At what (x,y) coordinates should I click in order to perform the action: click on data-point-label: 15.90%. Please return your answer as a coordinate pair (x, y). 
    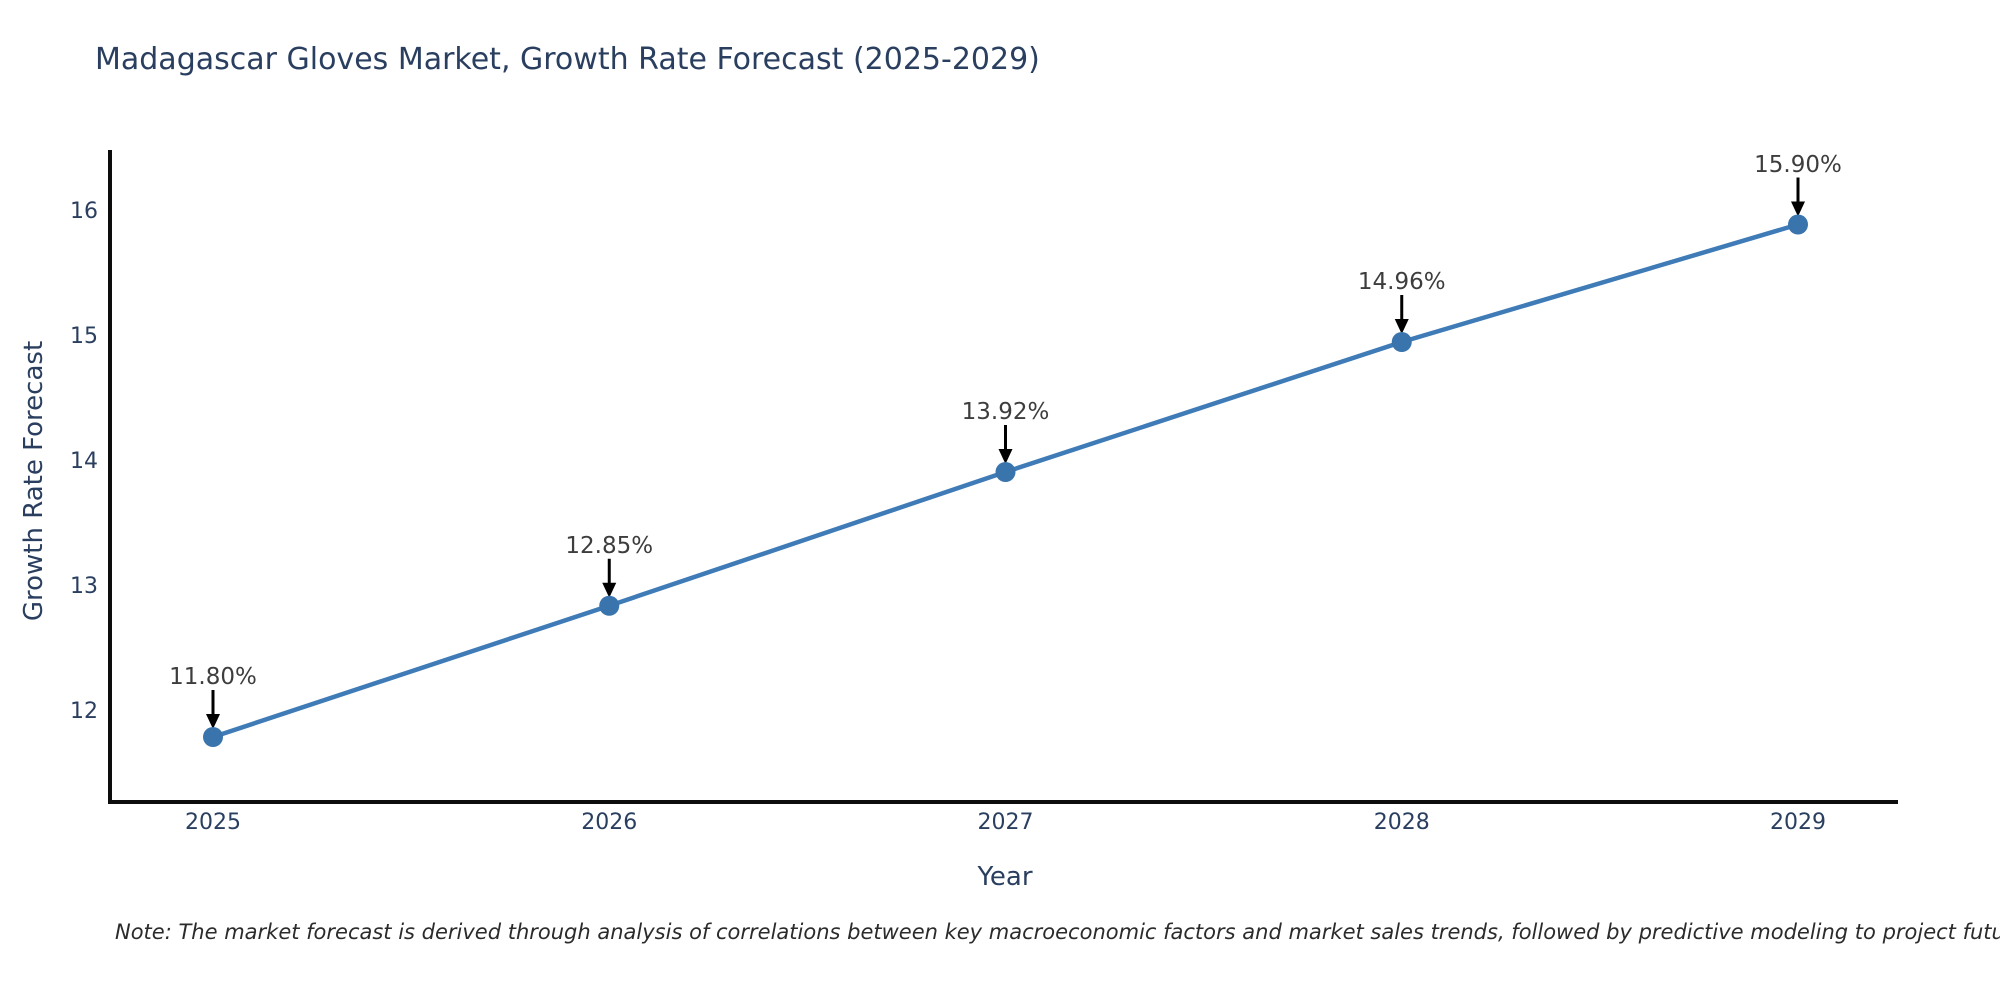
    Looking at the image, I should click on (1798, 164).